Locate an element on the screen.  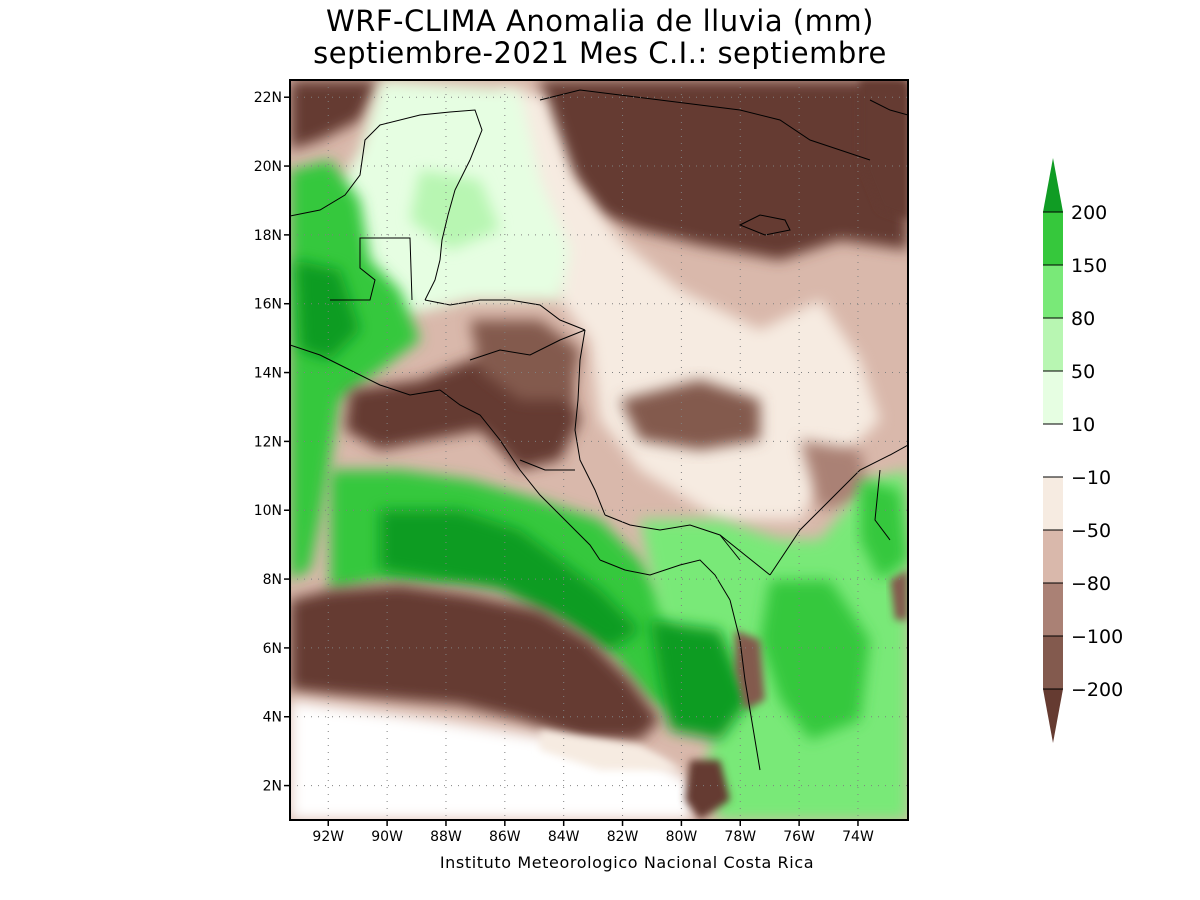
lat-label-4N: 4N is located at coordinates (272, 718).